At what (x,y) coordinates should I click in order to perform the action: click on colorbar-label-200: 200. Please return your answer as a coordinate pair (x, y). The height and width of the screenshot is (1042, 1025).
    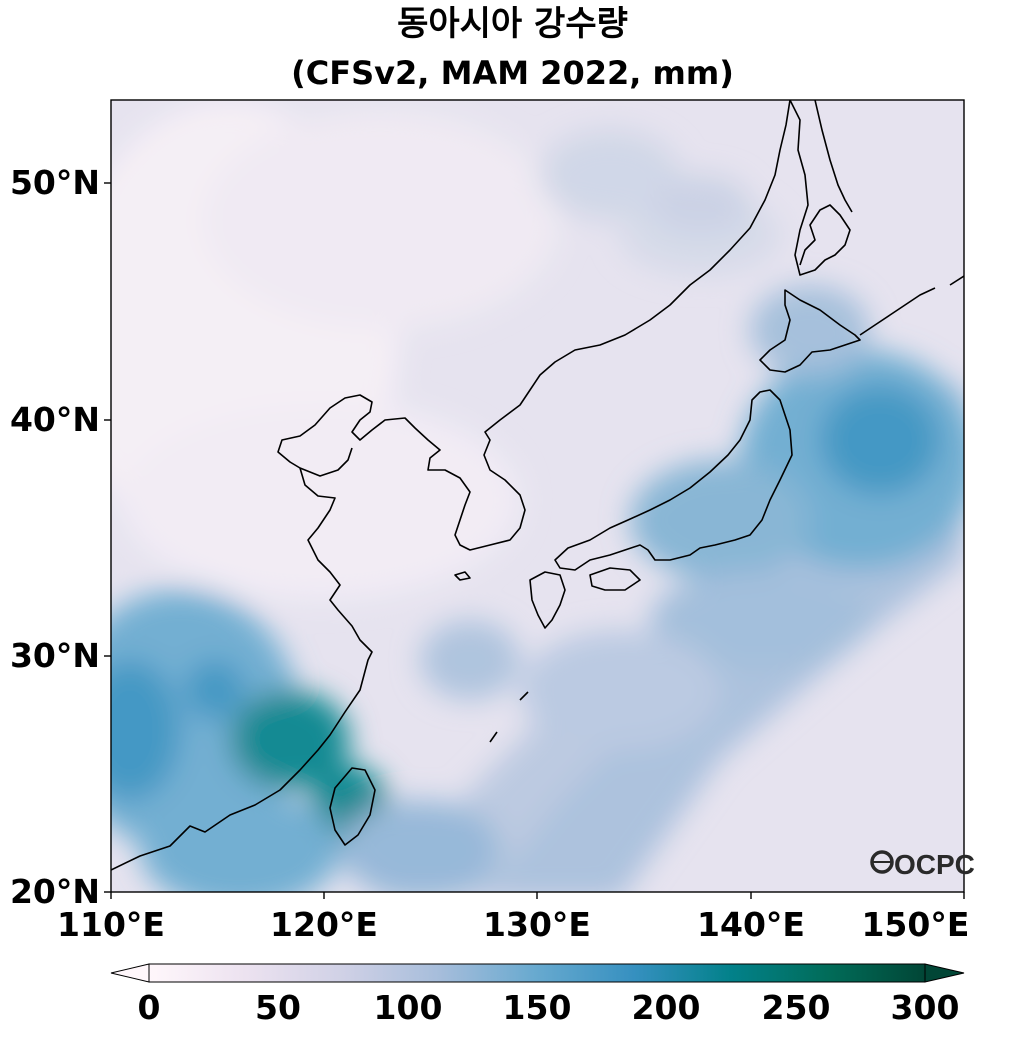
    Looking at the image, I should click on (666, 1007).